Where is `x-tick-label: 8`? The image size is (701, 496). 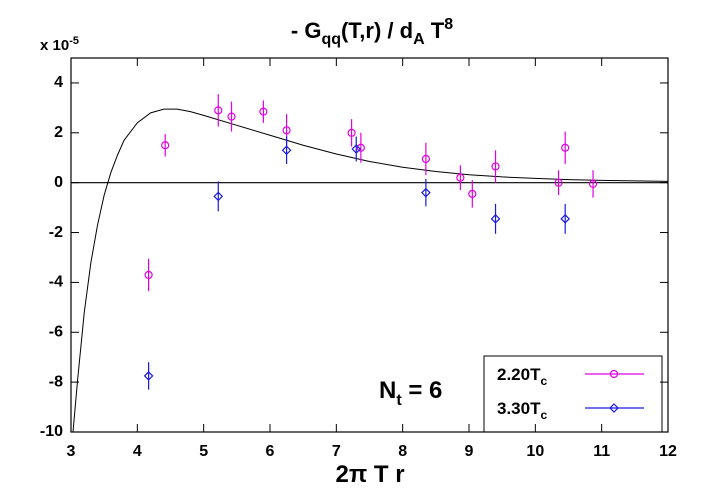 x-tick-label: 8 is located at coordinates (402, 451).